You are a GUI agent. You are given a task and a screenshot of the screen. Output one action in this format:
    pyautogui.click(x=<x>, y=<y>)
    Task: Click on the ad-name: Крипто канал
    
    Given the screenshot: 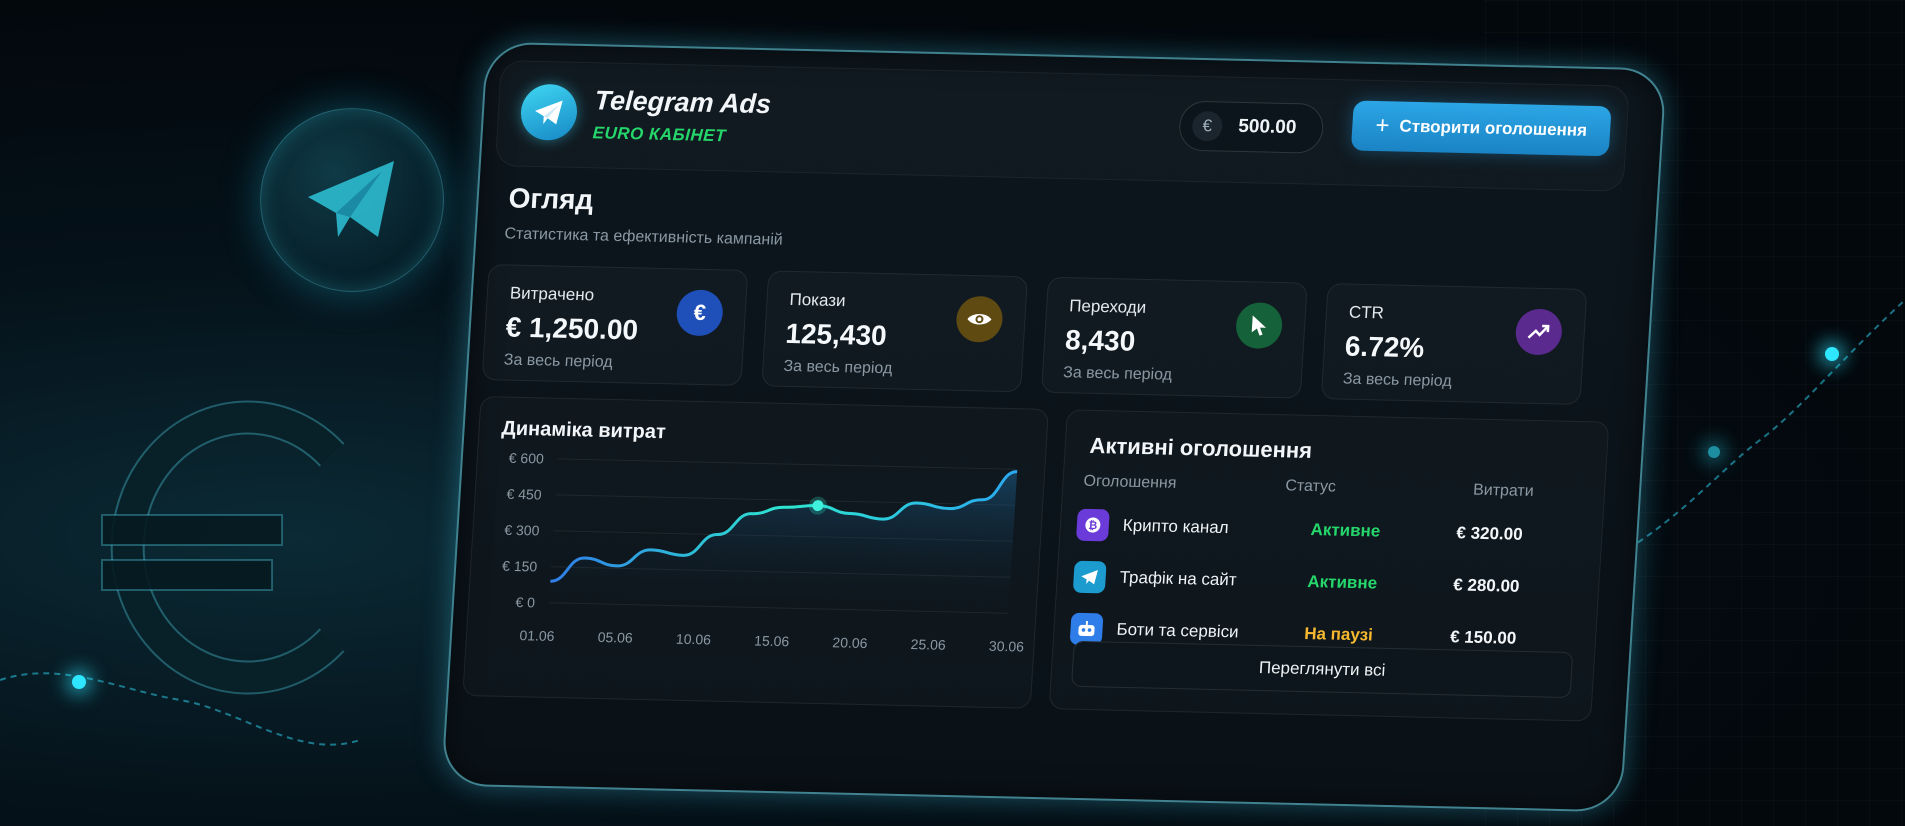 What is the action you would take?
    pyautogui.click(x=1176, y=526)
    